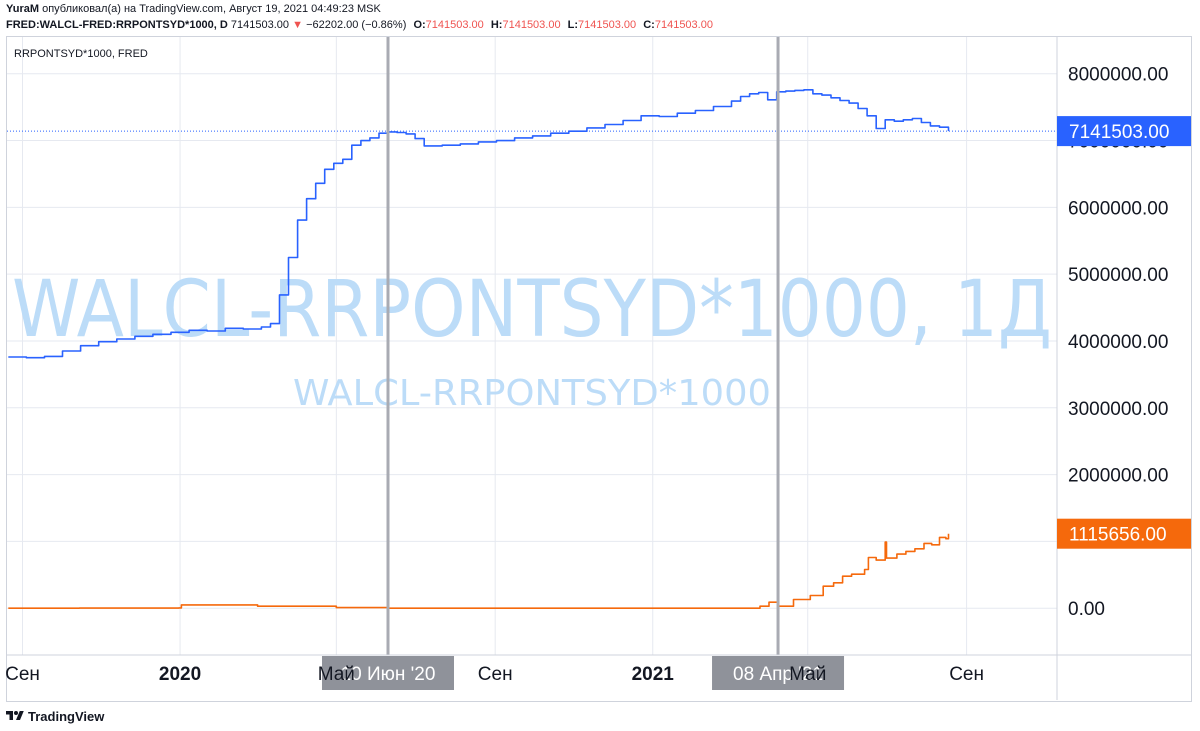 This screenshot has height=731, width=1200. What do you see at coordinates (531, 25) in the screenshot?
I see `high-value: 7141503.00` at bounding box center [531, 25].